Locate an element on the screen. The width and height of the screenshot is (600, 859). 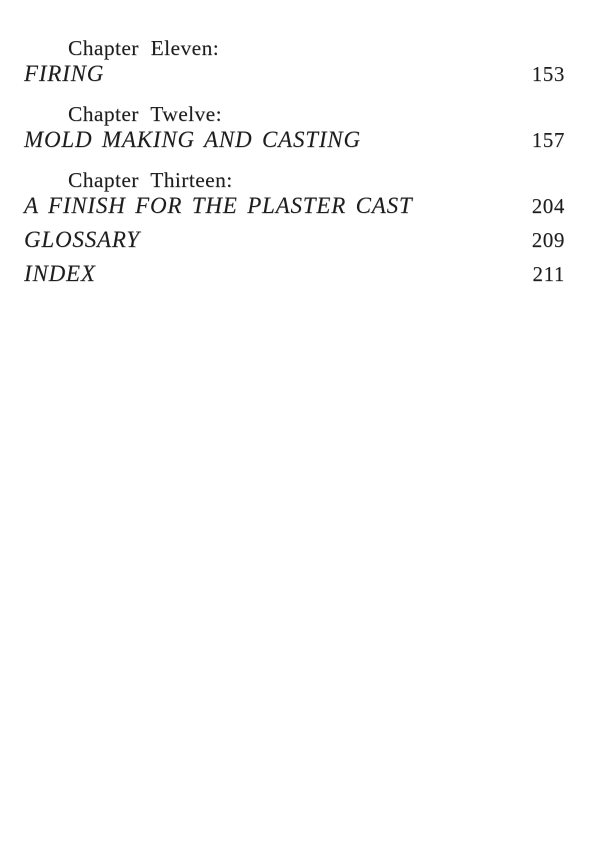
toc-title-row: A FINISH FOR THE PLASTER CAST 204 is located at coordinates (294, 206).